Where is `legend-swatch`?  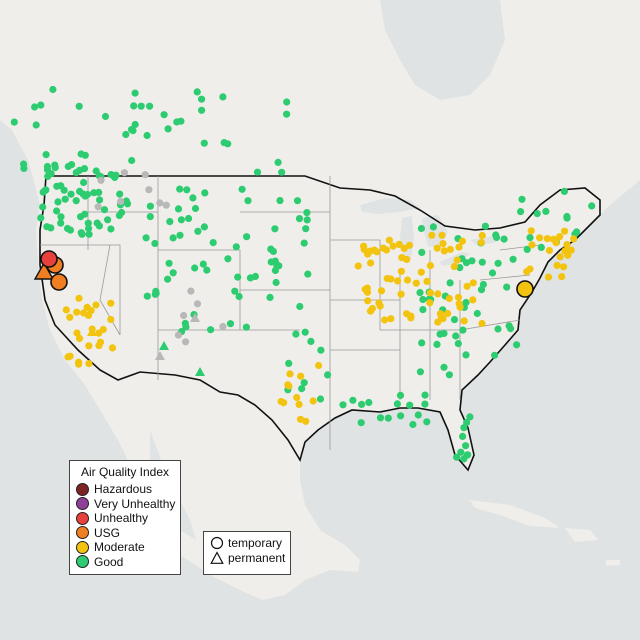
legend-swatch is located at coordinates (82, 562).